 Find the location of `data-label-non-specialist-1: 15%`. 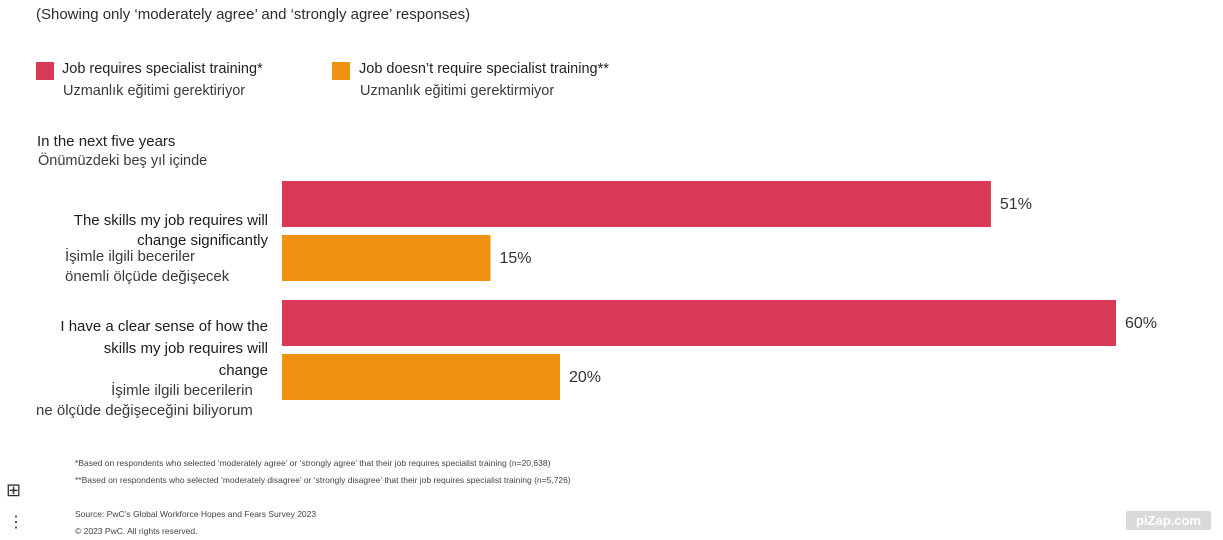

data-label-non-specialist-1: 15% is located at coordinates (516, 258).